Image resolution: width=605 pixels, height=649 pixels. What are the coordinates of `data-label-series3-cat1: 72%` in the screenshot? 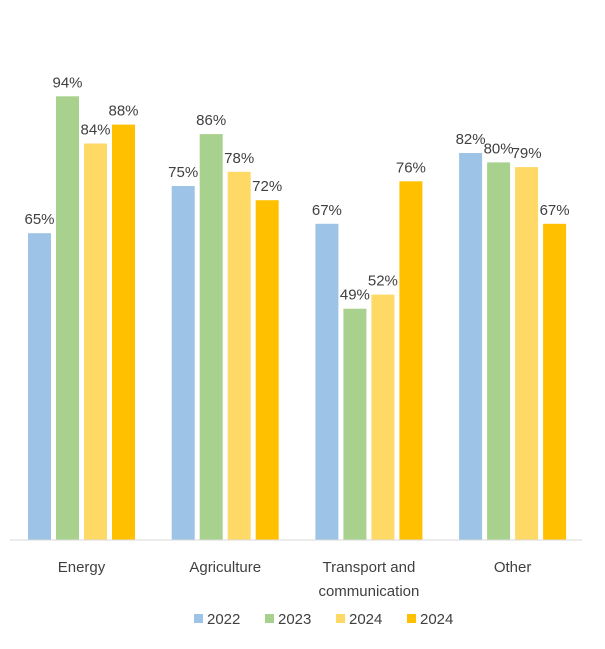 It's located at (267, 186).